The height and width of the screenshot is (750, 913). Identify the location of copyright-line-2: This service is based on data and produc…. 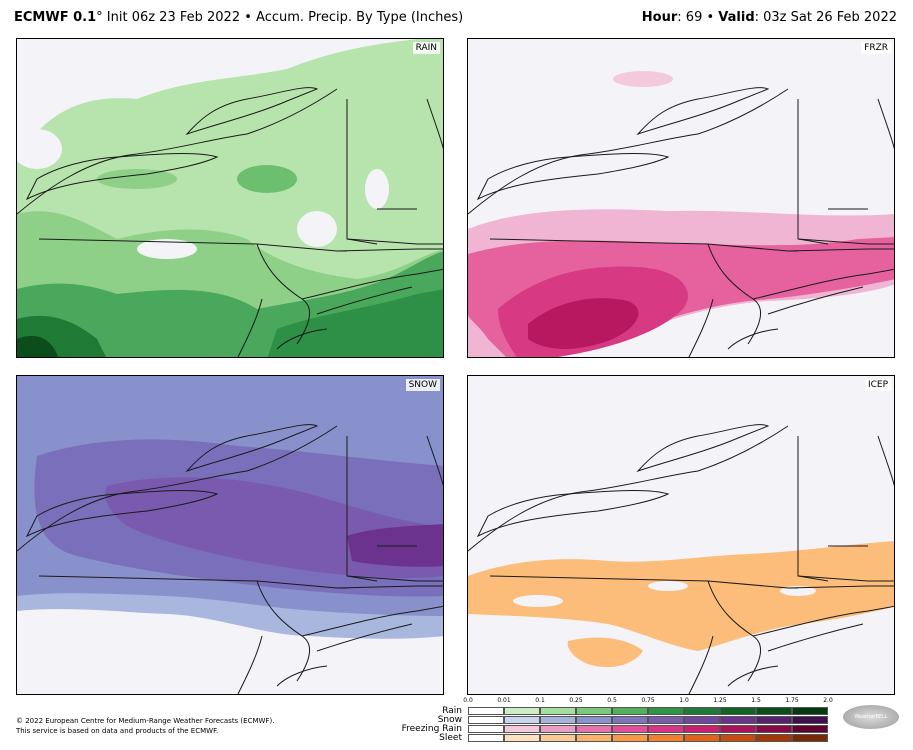
(117, 731).